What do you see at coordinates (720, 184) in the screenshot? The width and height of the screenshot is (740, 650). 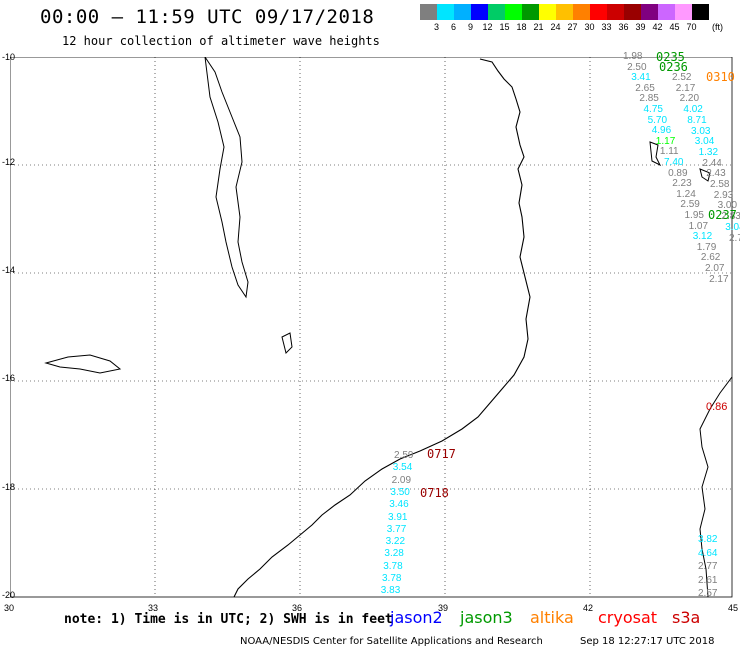 I see `swh-observation: 2.58` at bounding box center [720, 184].